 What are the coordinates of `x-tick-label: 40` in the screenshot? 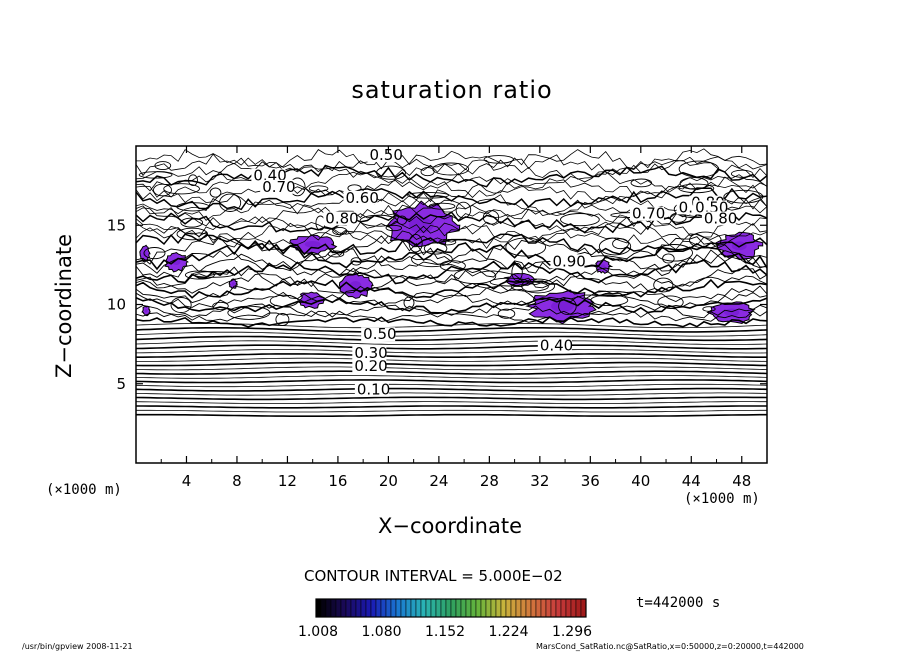 It's located at (640, 481).